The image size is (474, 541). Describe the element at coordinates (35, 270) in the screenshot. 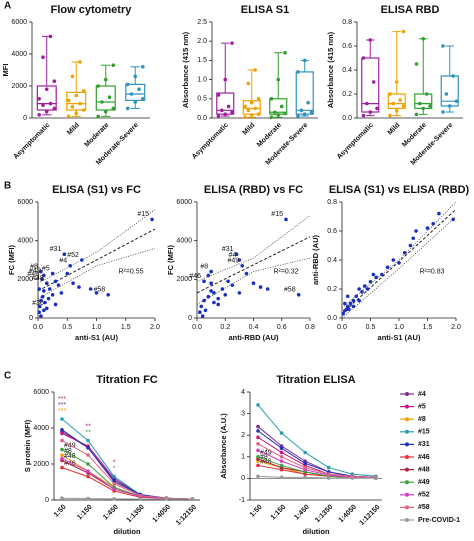

I see `point-label: #49` at that location.